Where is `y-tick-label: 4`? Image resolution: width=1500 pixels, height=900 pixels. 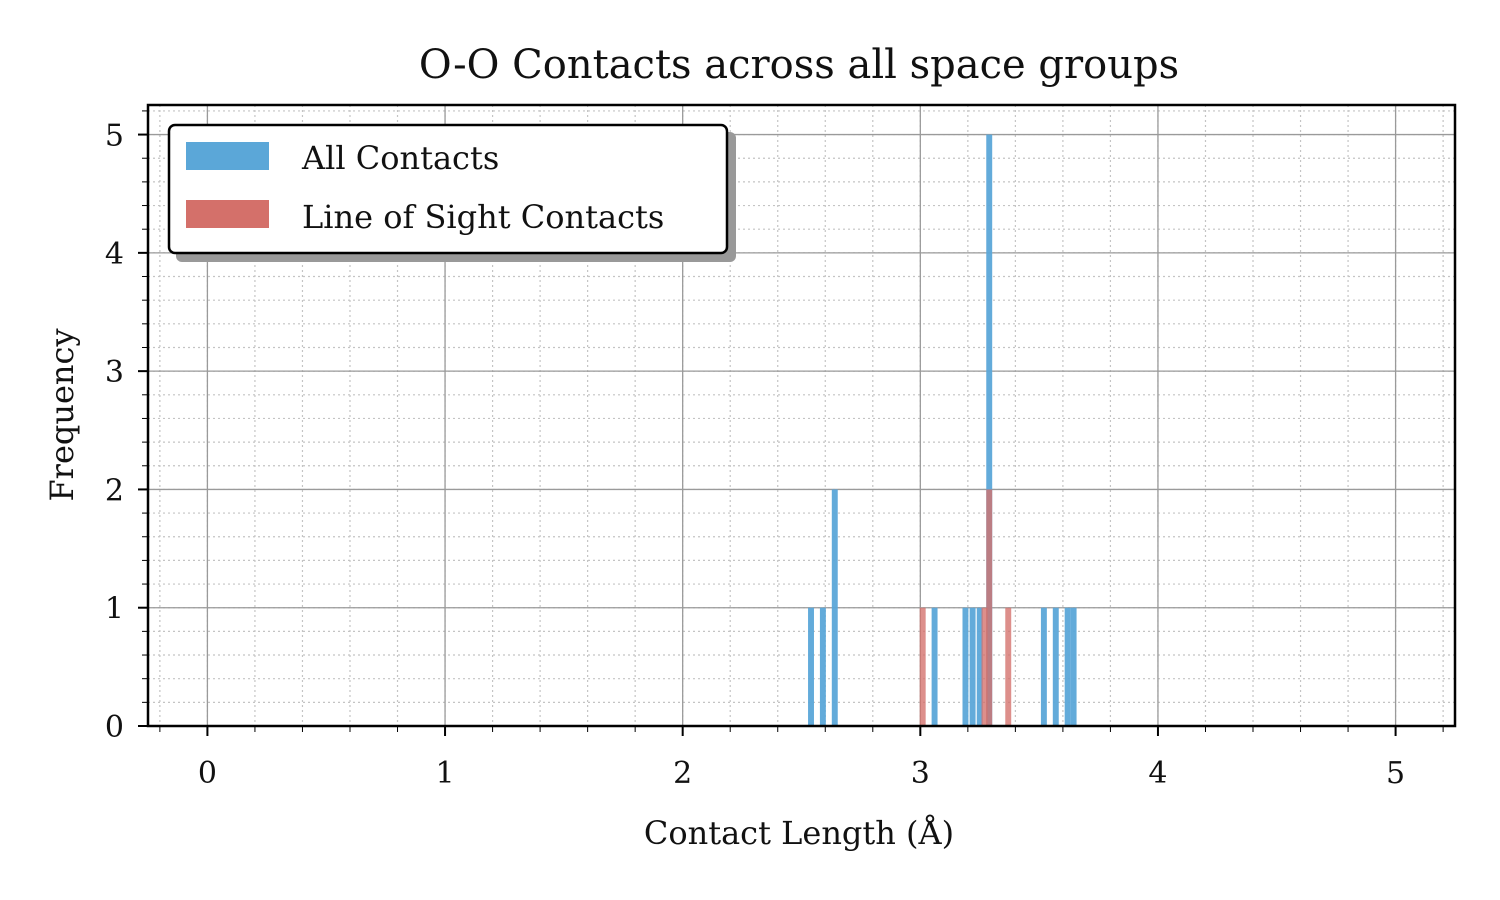 y-tick-label: 4 is located at coordinates (114, 254).